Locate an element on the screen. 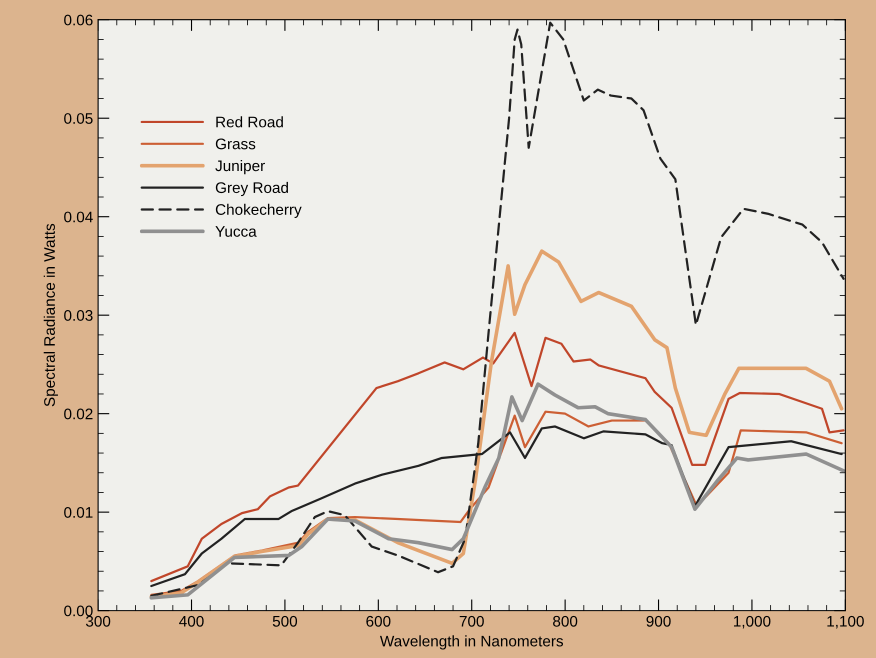 The image size is (876, 658). y-tick-label: 0.06 is located at coordinates (78, 20).